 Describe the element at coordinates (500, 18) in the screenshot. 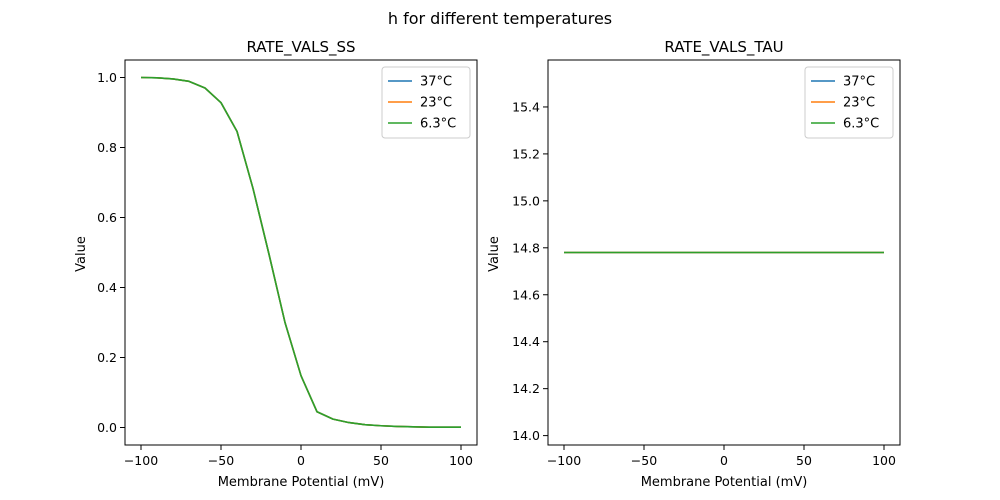

I see `figure-suptitle: h for different temperatures` at that location.